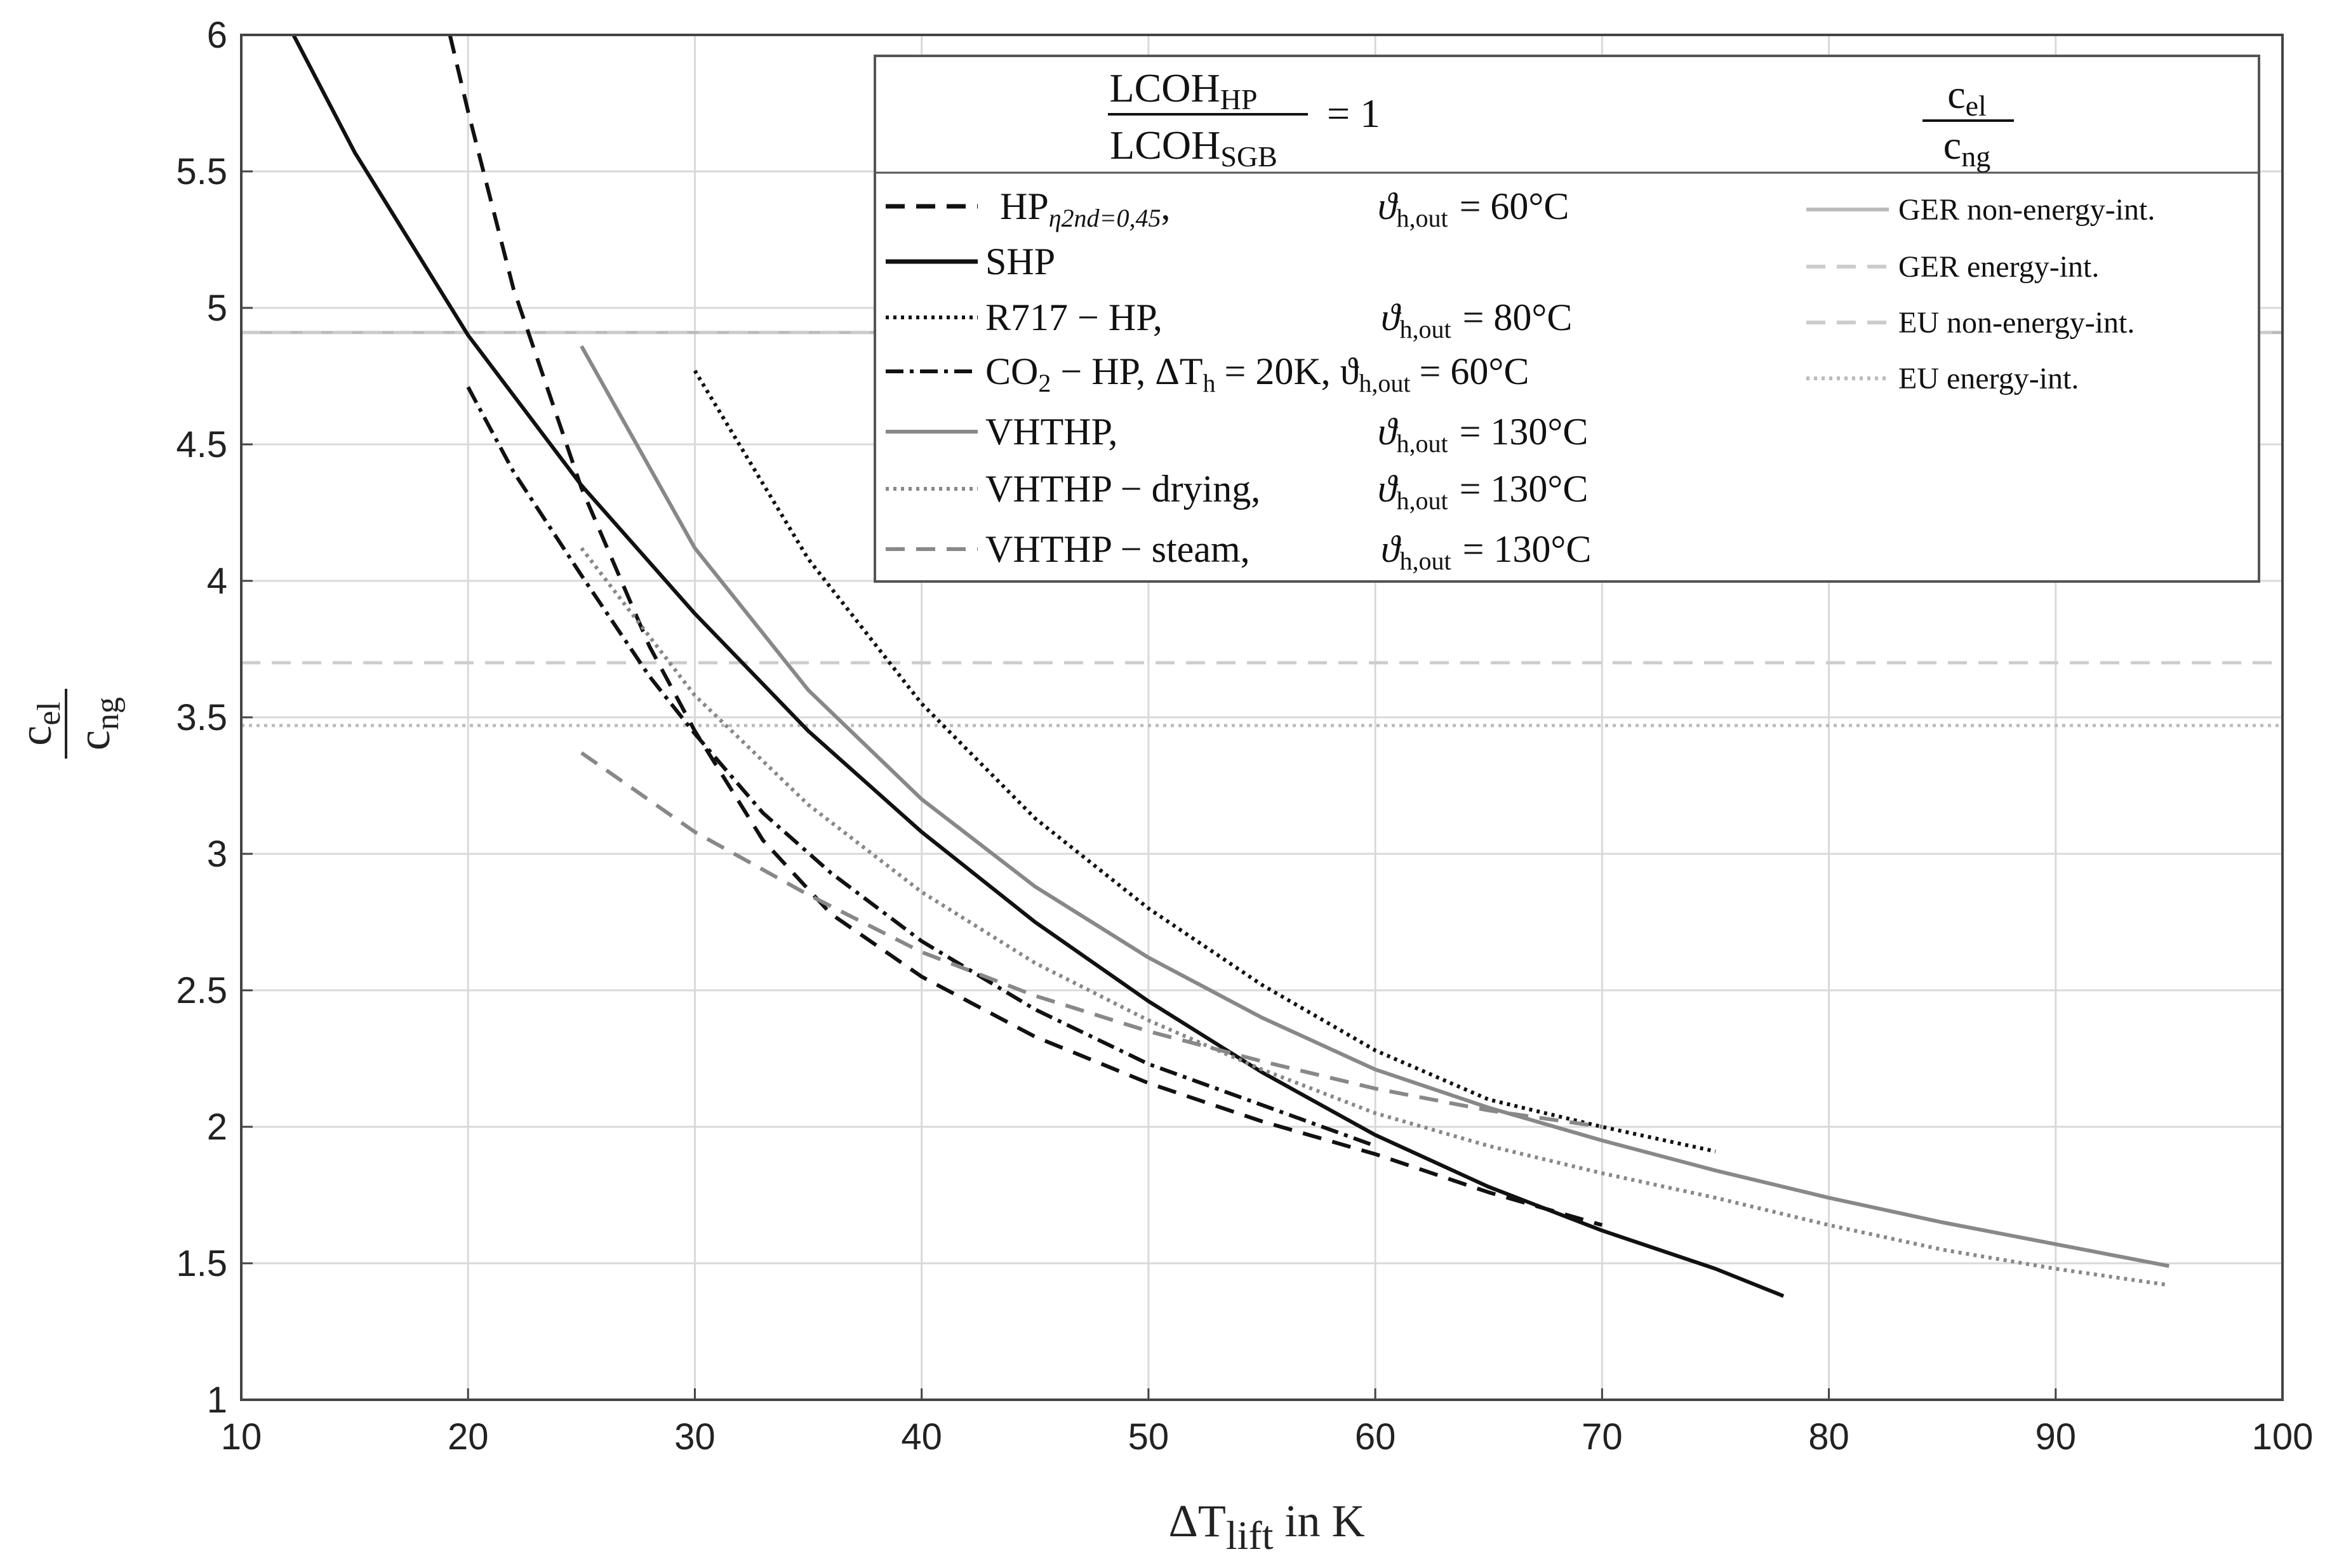  Describe the element at coordinates (1422, 500) in the screenshot. I see `legend-cond-vhthp-drying-sub: h,out` at that location.